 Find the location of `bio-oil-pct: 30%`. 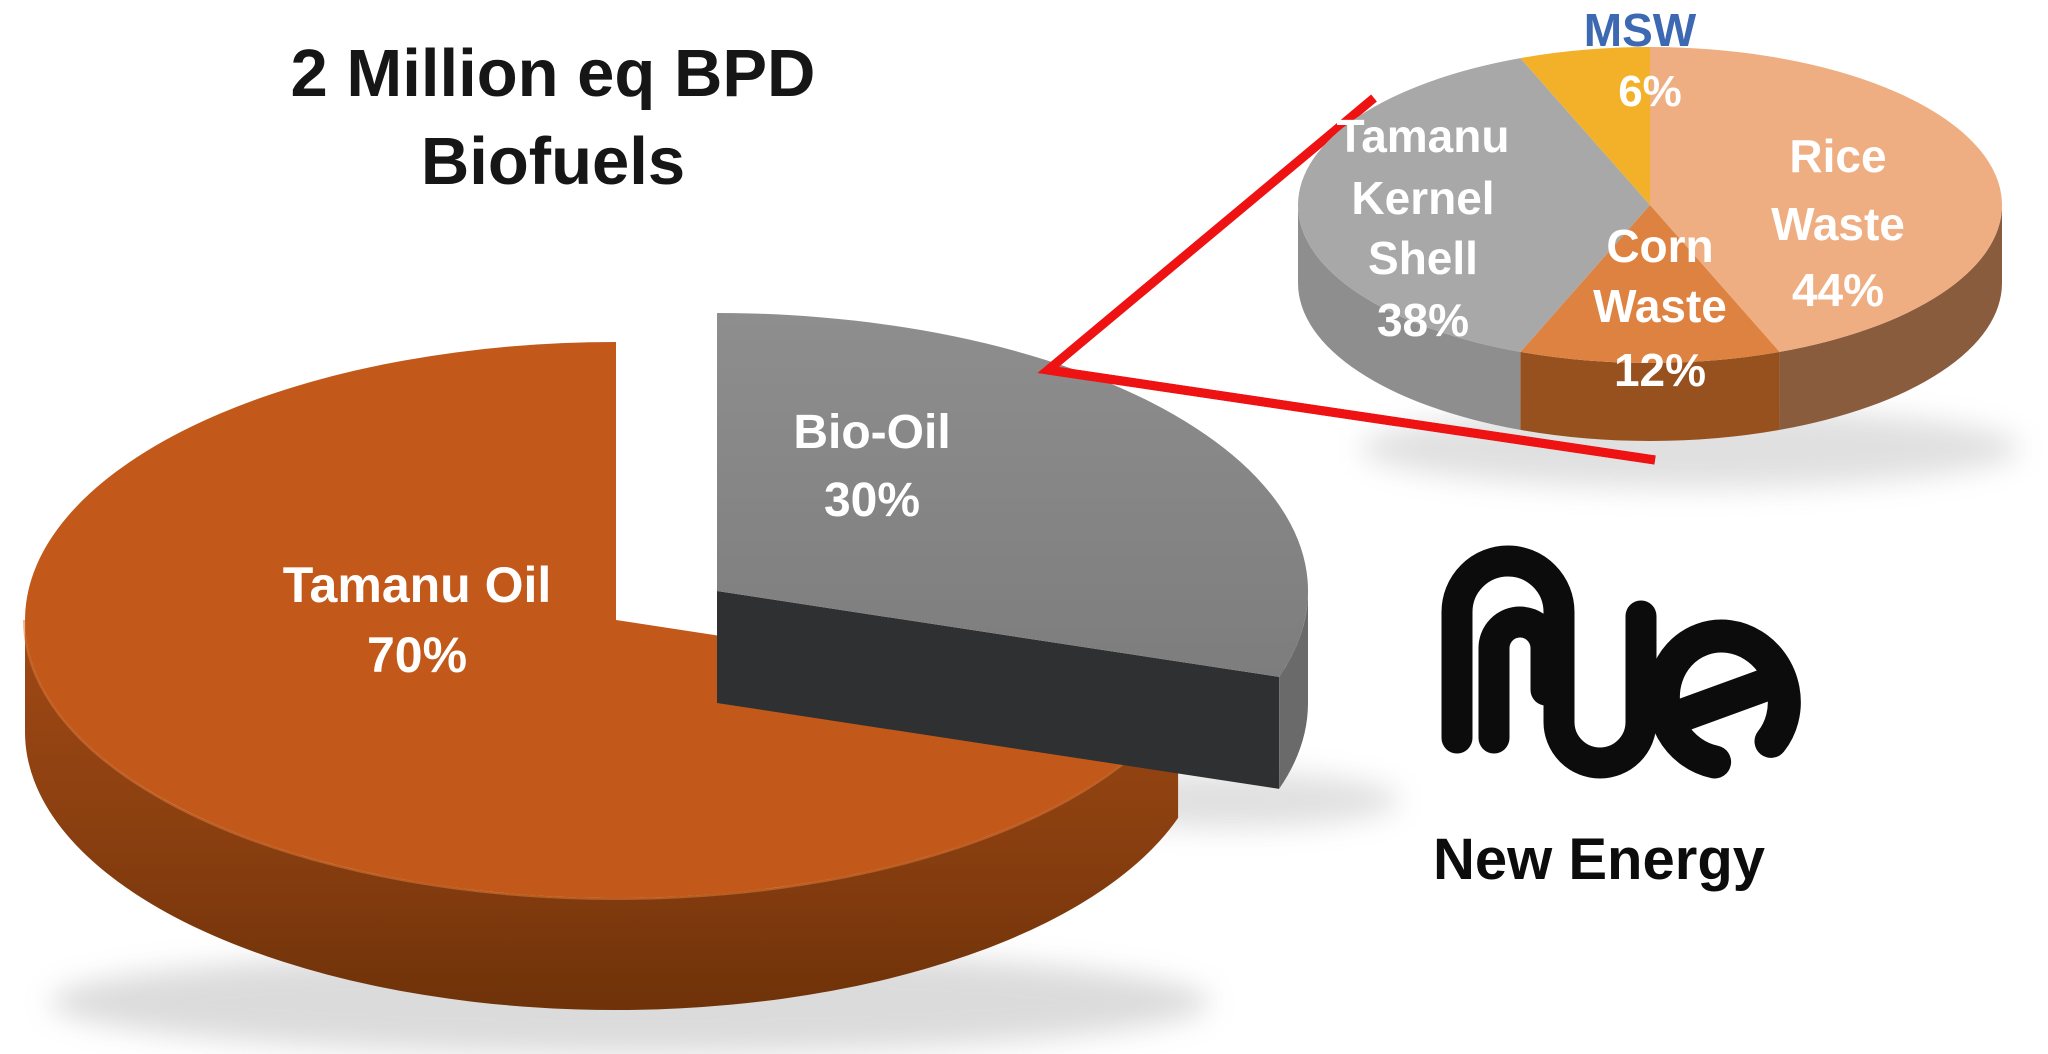

bio-oil-pct: 30% is located at coordinates (872, 500).